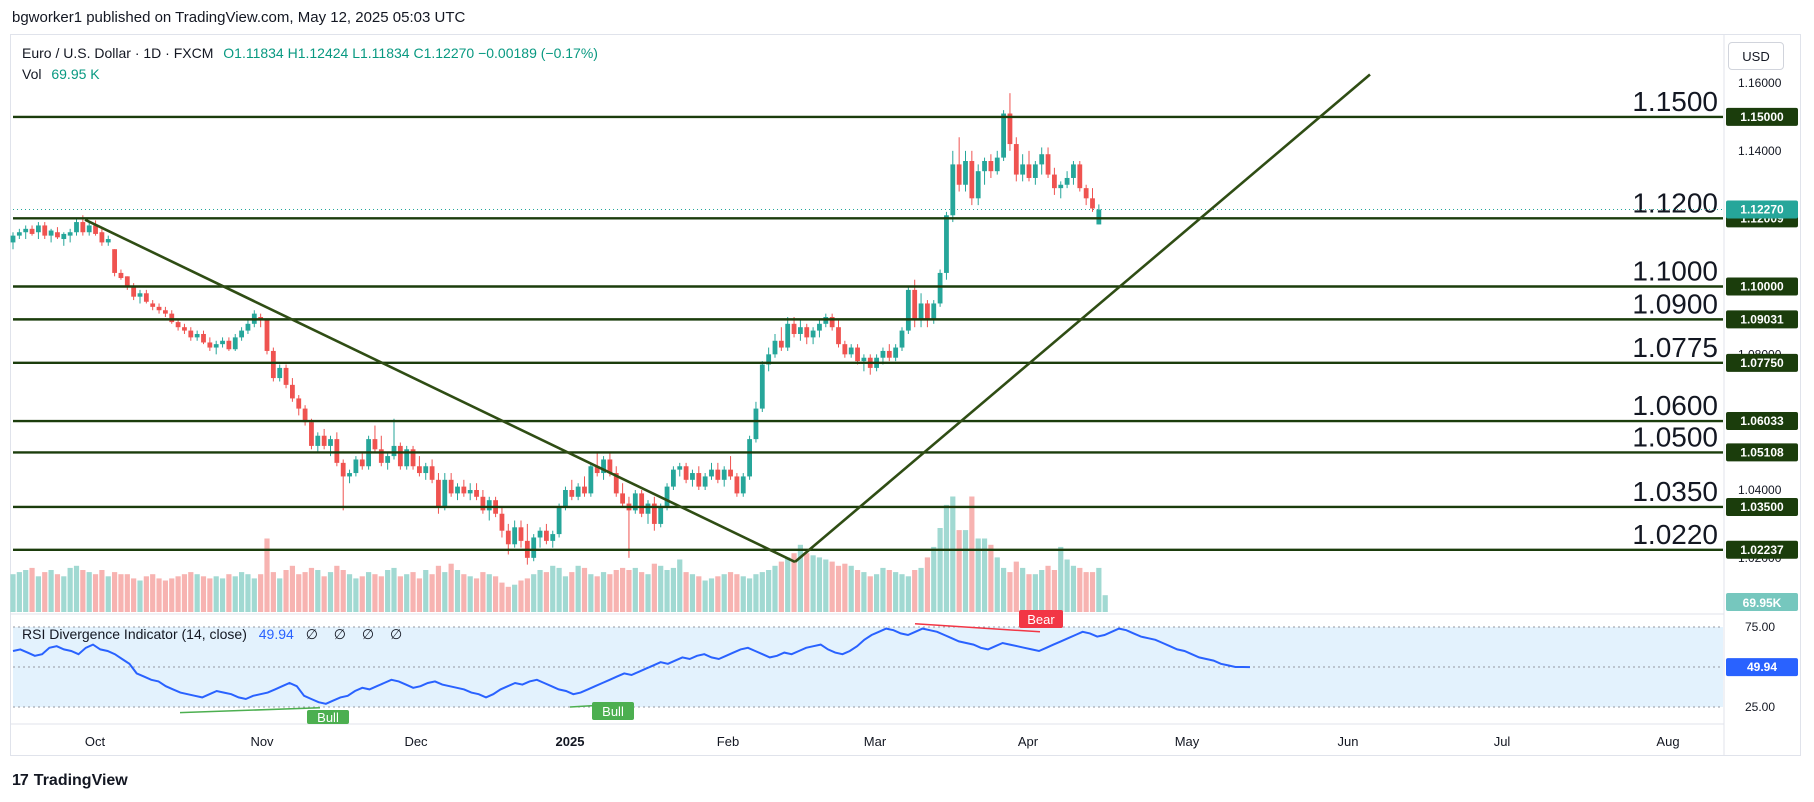  Describe the element at coordinates (631, 666) in the screenshot. I see `rsi-line` at that location.